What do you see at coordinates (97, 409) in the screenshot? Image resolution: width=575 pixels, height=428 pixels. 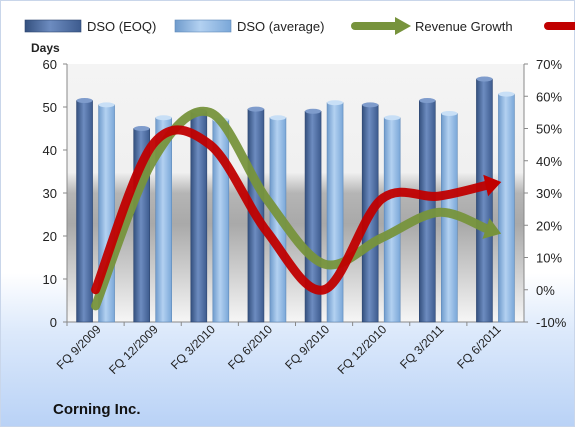 I see `company-label: Corning Inc.` at bounding box center [97, 409].